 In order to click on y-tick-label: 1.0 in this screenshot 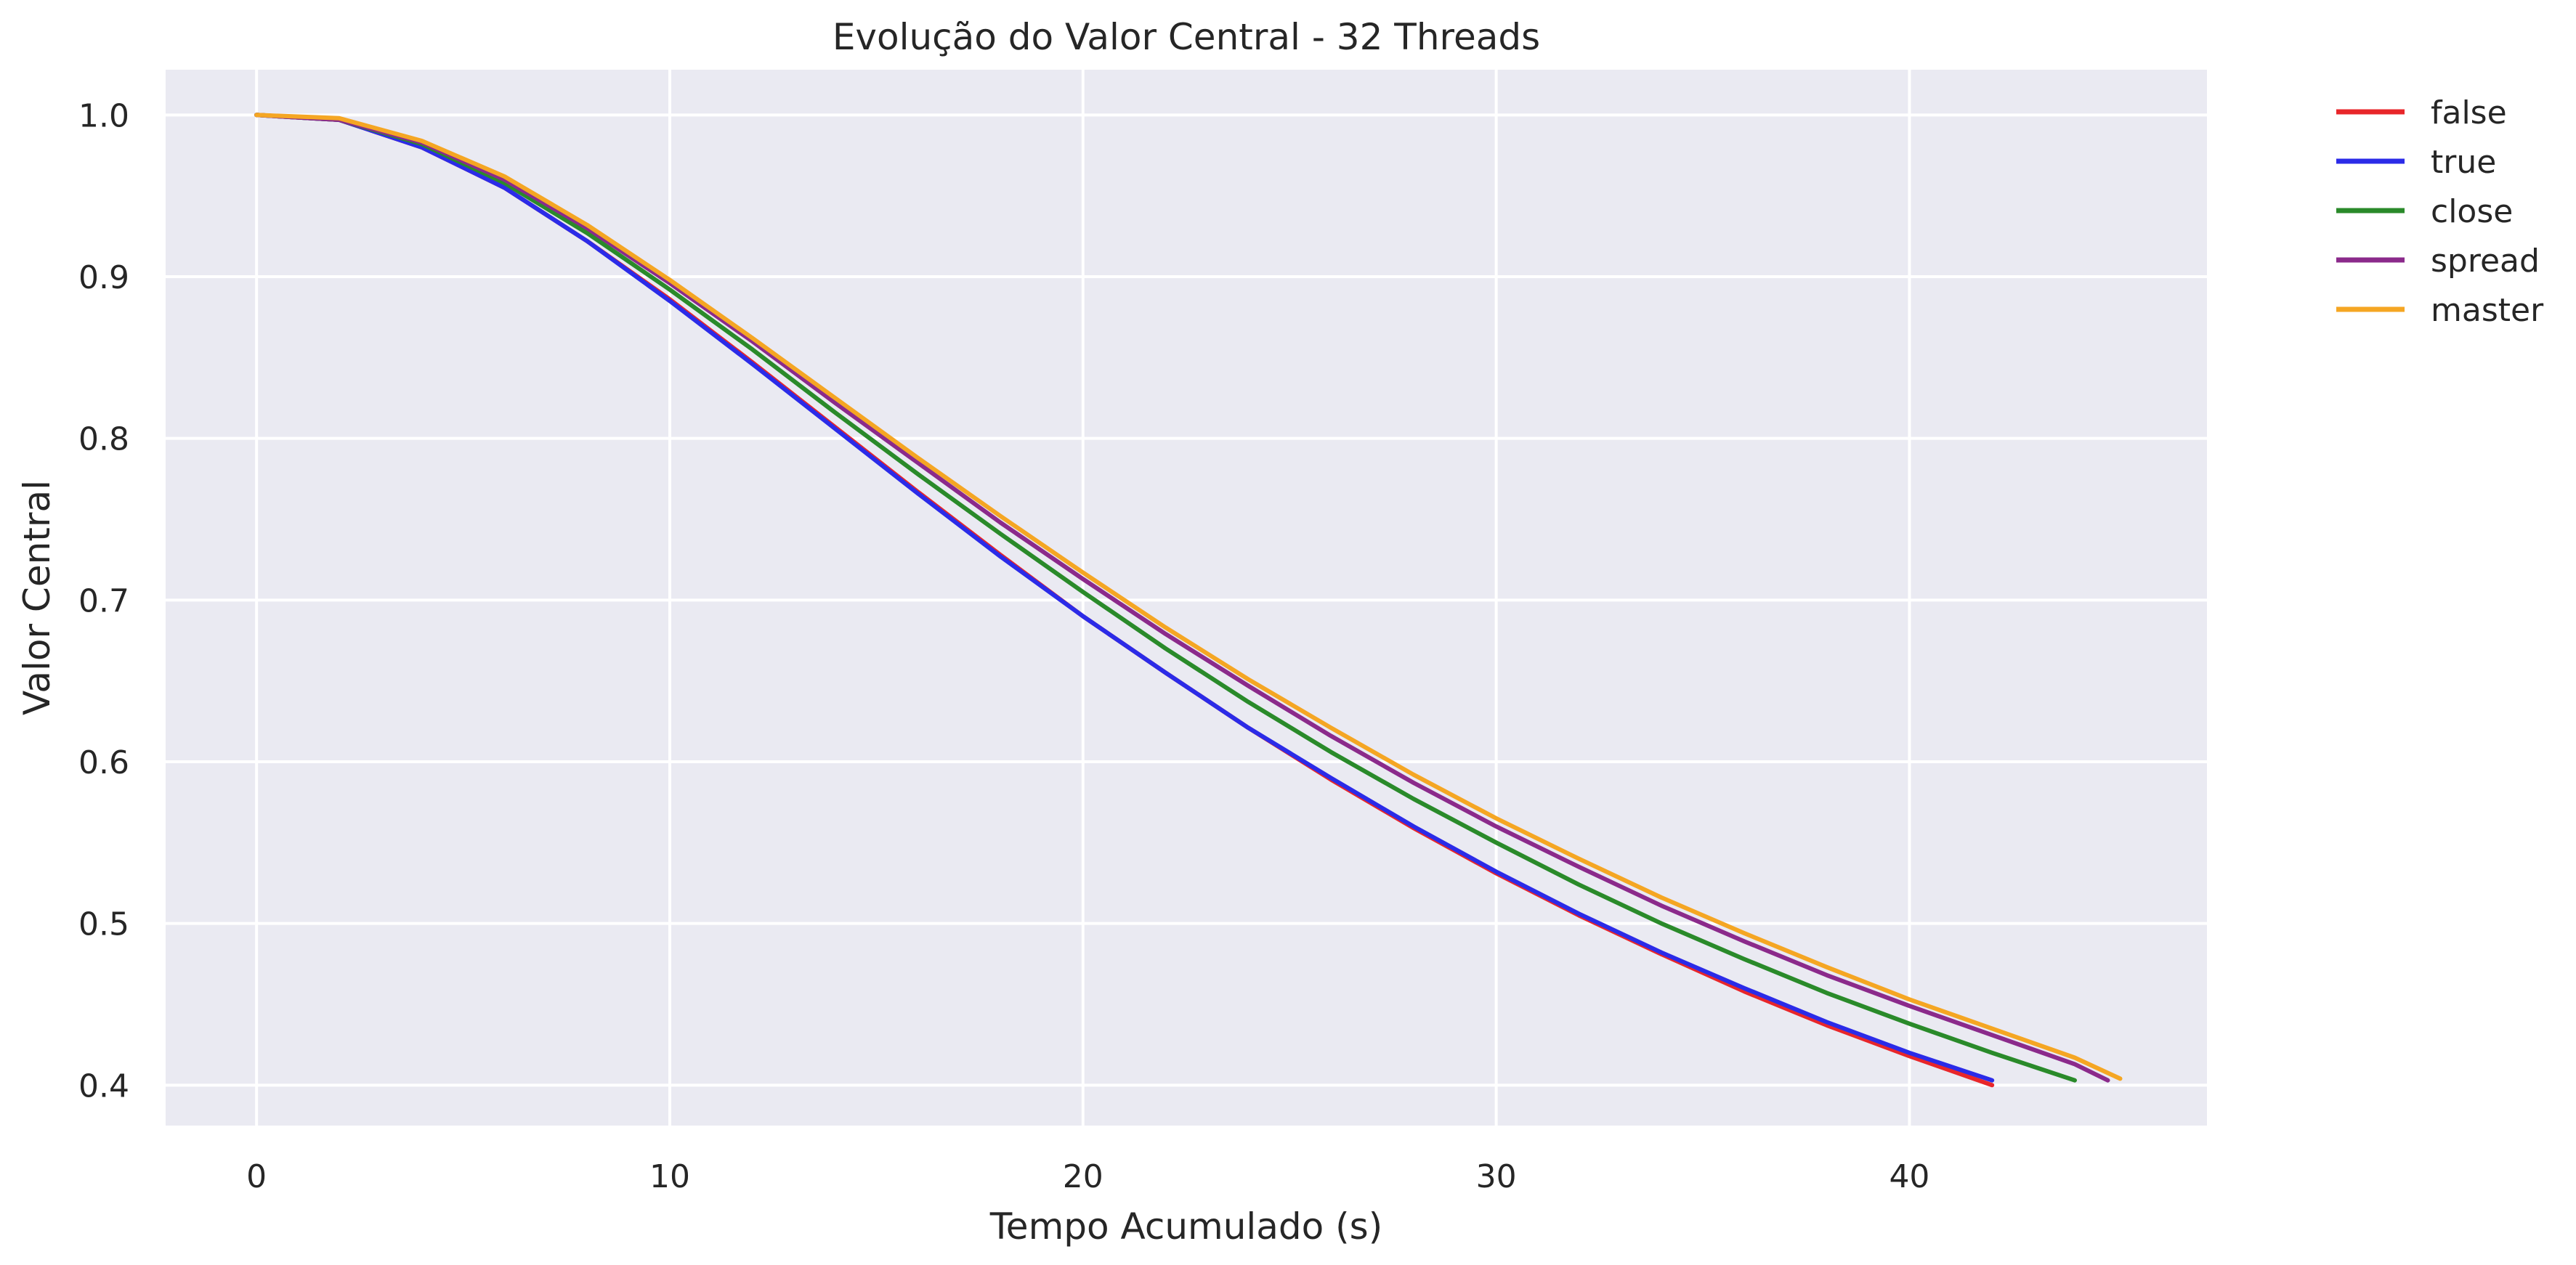, I will do `click(103, 115)`.